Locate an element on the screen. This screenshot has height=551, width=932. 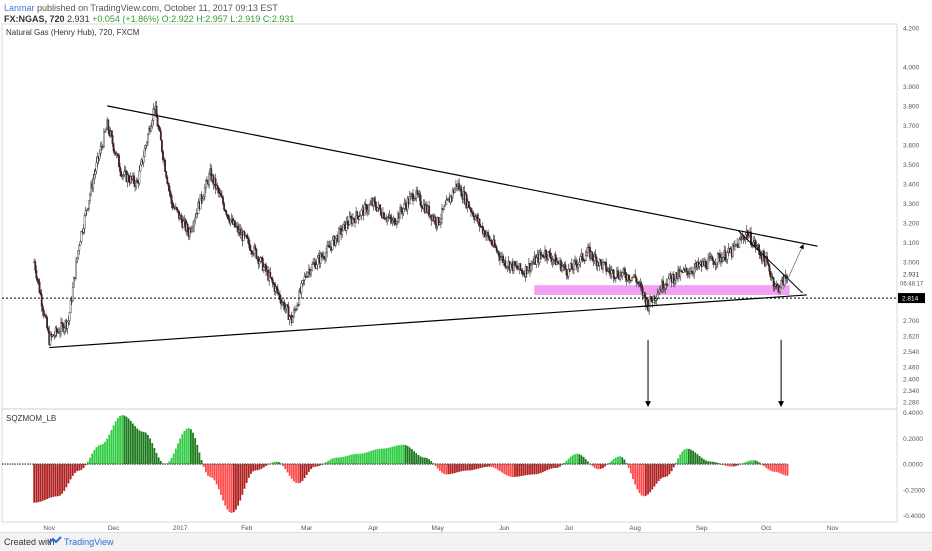
x-tick-label: Mar is located at coordinates (307, 528).